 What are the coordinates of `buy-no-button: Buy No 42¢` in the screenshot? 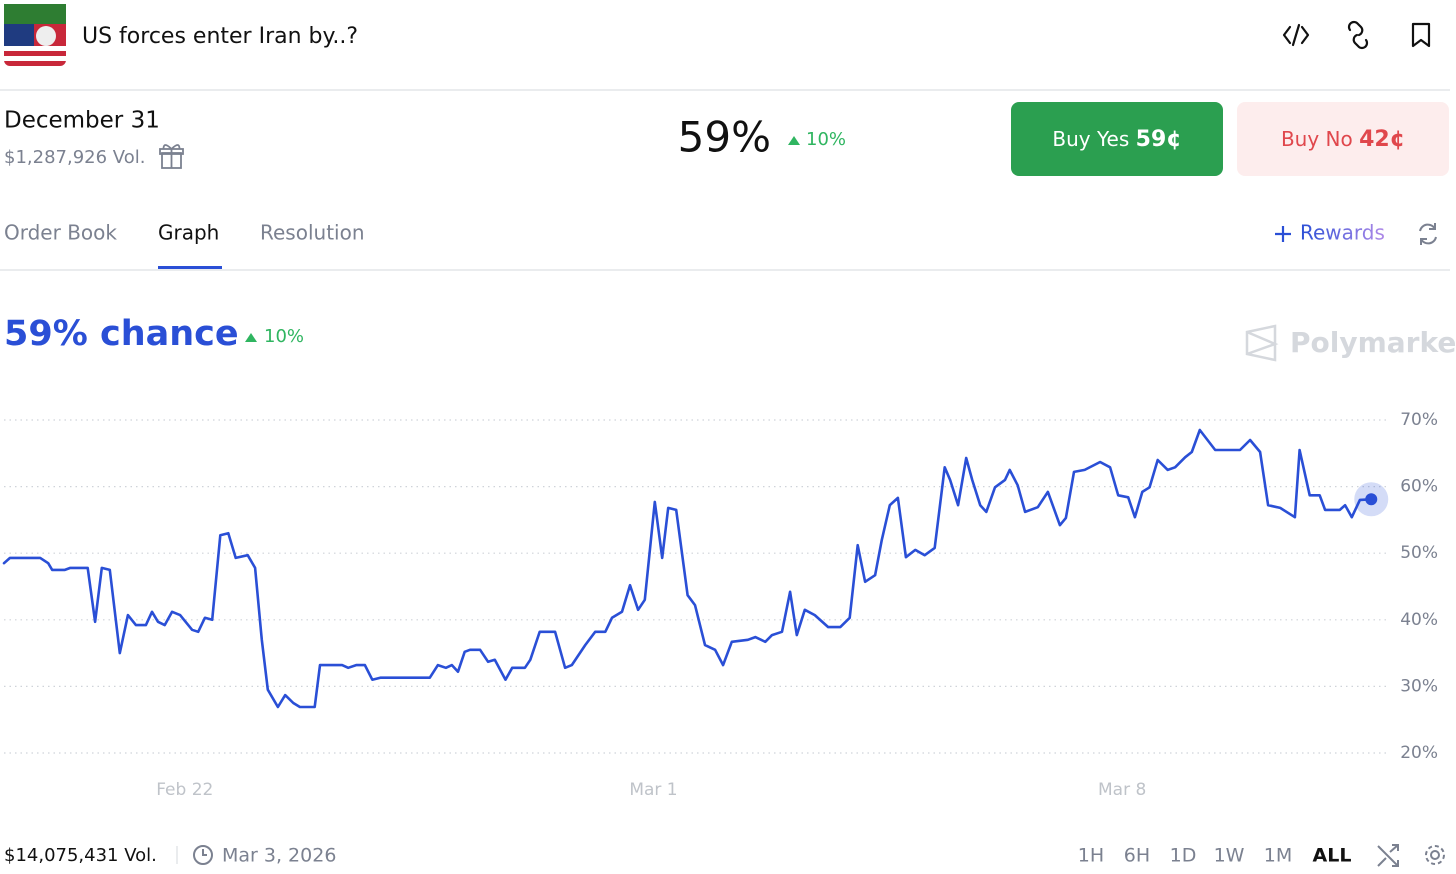 It's located at (1343, 139).